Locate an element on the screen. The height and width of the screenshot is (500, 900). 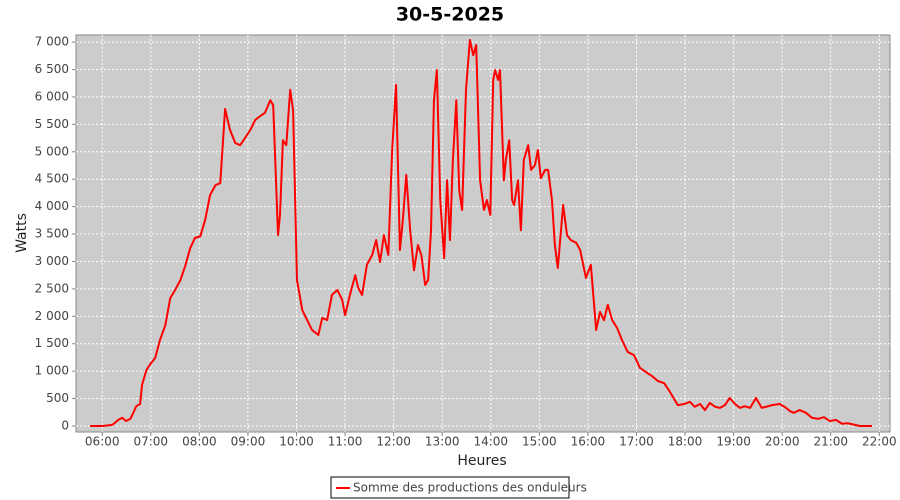
legend-label: Somme des productions des onduleurs is located at coordinates (470, 488).